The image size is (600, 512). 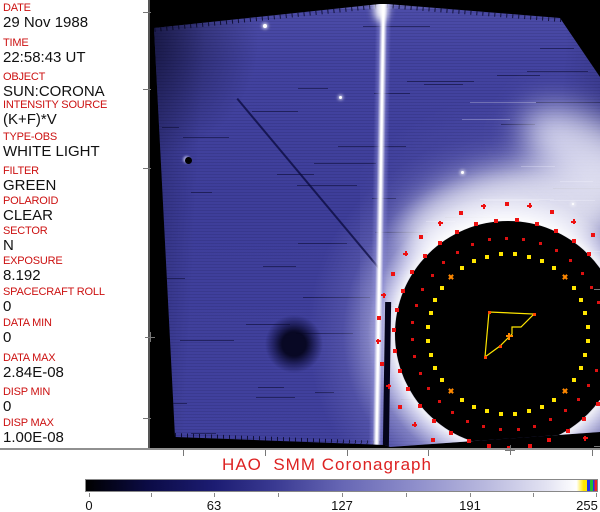 I want to click on axis-cross-tick, so click(x=150, y=337).